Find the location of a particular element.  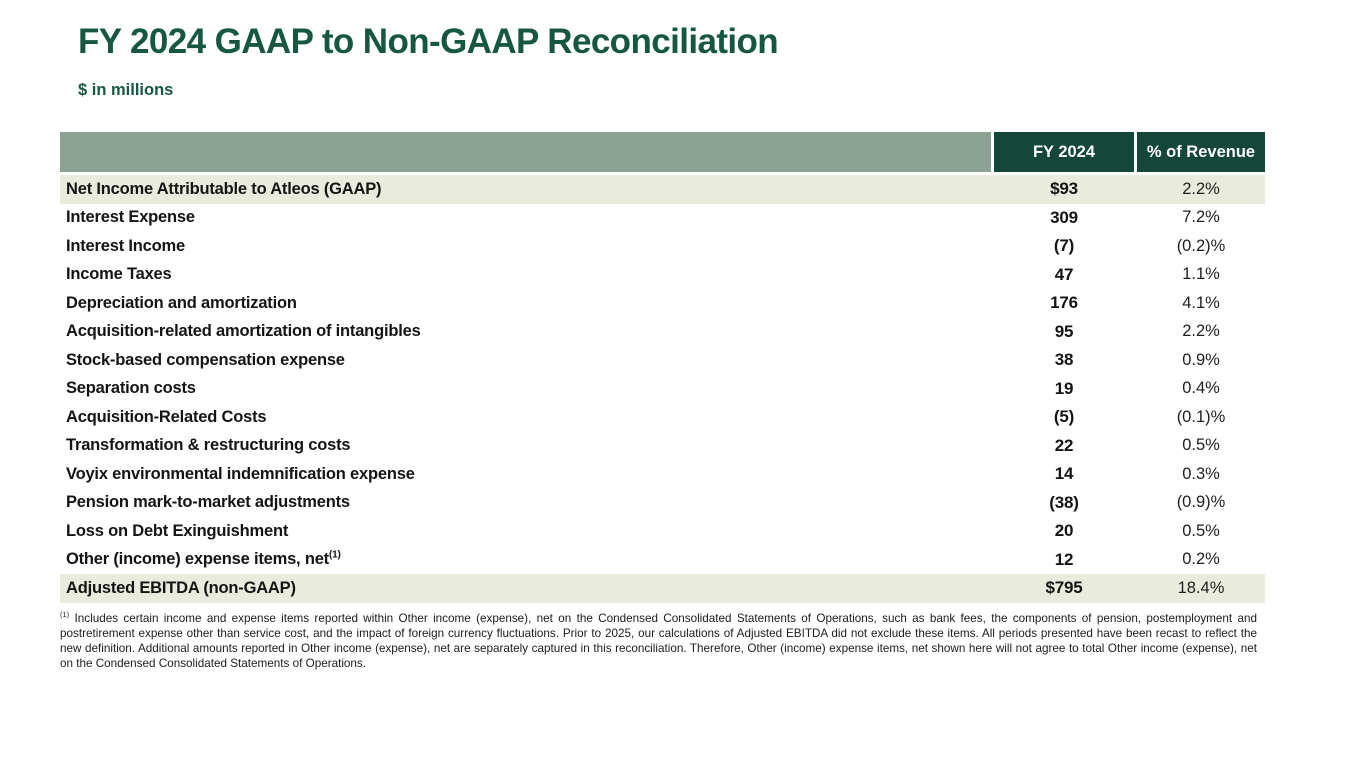

pct-of-revenue-value: (0.1)% is located at coordinates (1201, 416).